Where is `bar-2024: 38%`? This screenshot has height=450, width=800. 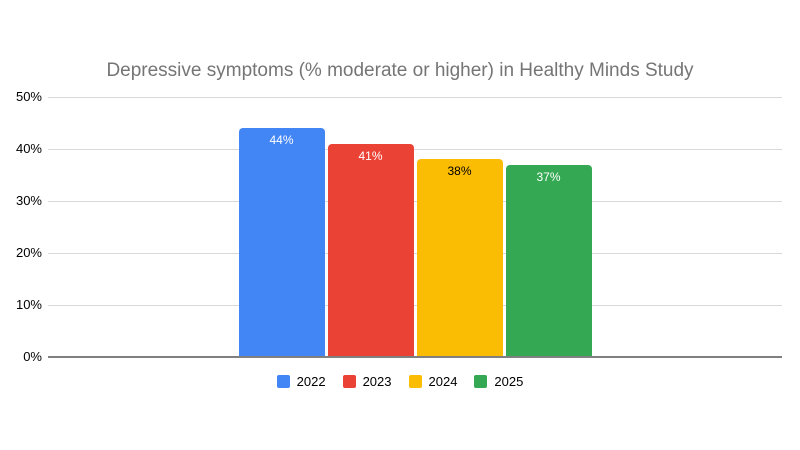
bar-2024: 38% is located at coordinates (459, 258).